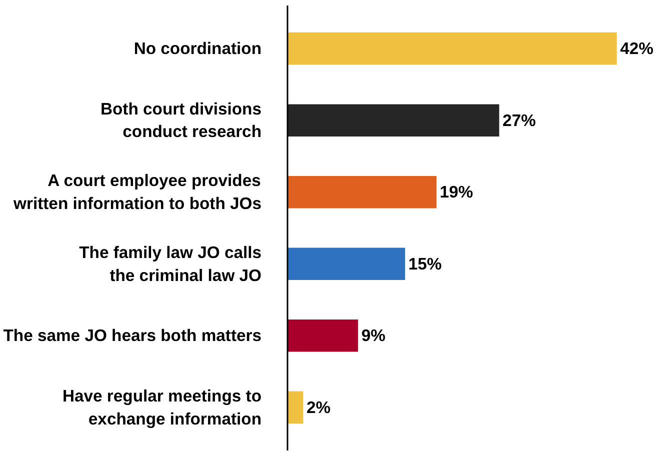 The height and width of the screenshot is (455, 669). I want to click on data-label: 27%, so click(519, 120).